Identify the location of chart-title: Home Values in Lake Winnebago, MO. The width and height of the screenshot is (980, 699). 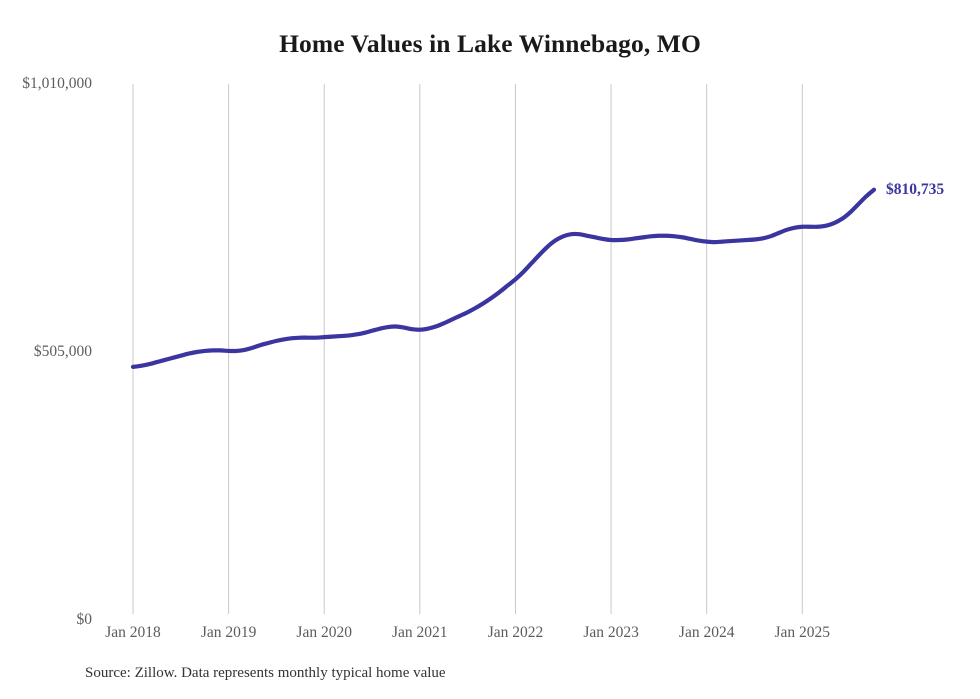
(490, 43).